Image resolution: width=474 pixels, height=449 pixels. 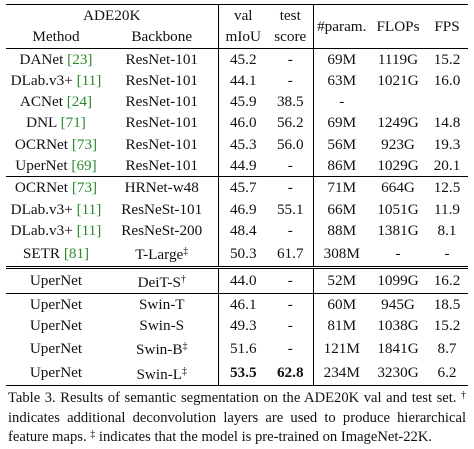 What do you see at coordinates (243, 123) in the screenshot?
I see `val-miou-value: 46.0` at bounding box center [243, 123].